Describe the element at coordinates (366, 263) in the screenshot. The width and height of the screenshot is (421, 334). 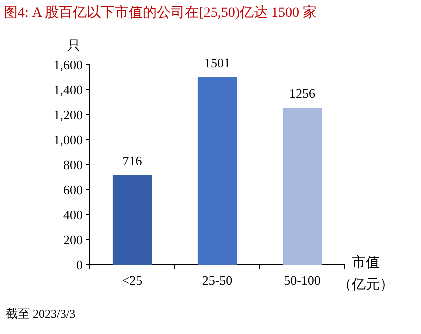
I see `xlabel: 市值` at that location.